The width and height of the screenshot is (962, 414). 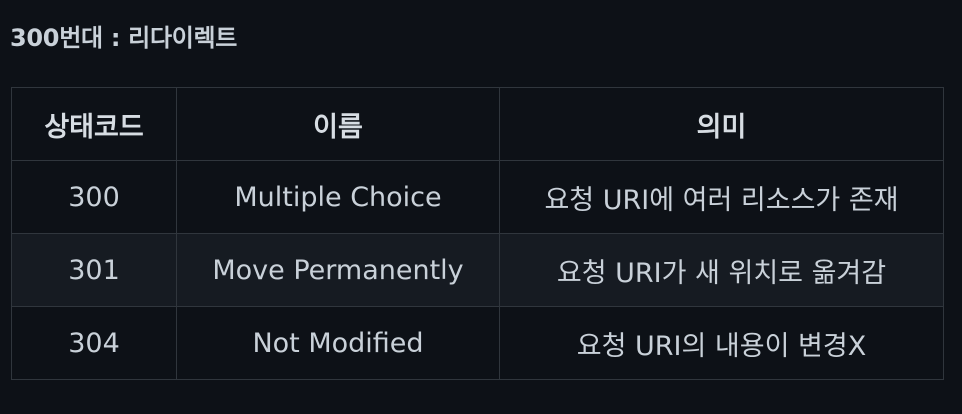 I want to click on status-meaning-cell: 요청 URI에 여러 리소스가 존재, so click(x=721, y=197).